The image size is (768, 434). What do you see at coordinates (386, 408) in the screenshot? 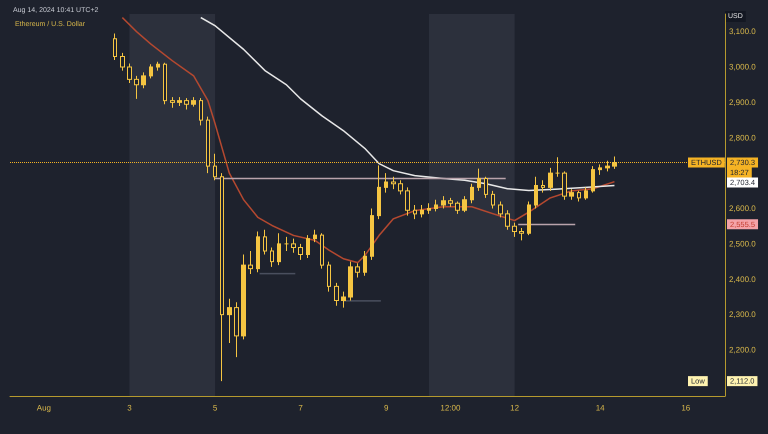
I see `x-tick-label: 9` at bounding box center [386, 408].